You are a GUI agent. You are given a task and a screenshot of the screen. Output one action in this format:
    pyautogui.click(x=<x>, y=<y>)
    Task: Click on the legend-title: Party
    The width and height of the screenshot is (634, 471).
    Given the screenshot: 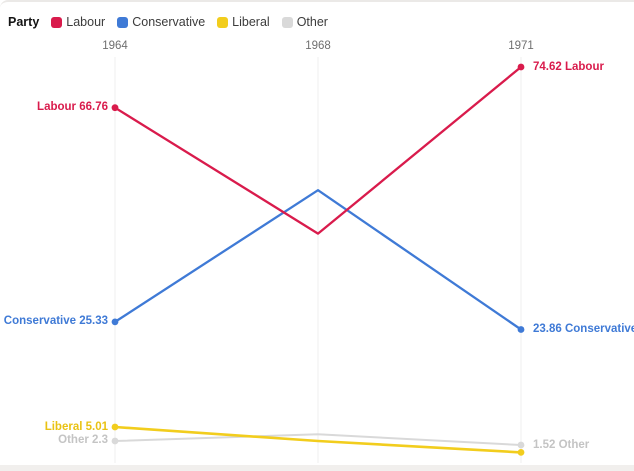 What is the action you would take?
    pyautogui.click(x=24, y=22)
    